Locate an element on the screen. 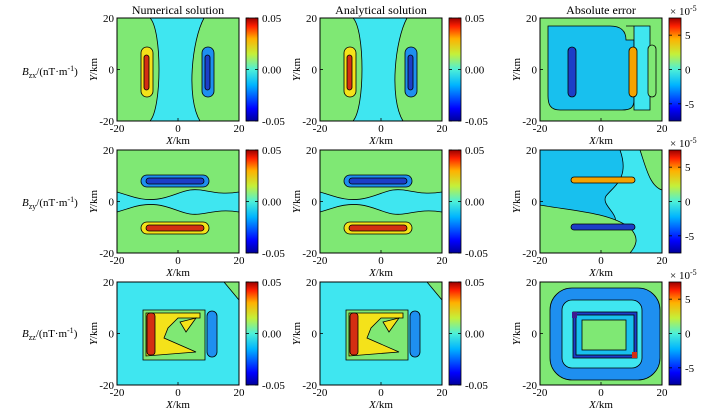 This screenshot has width=723, height=416. row-label-bzy: Bzy/(nT·m-1) is located at coordinates (50, 203).